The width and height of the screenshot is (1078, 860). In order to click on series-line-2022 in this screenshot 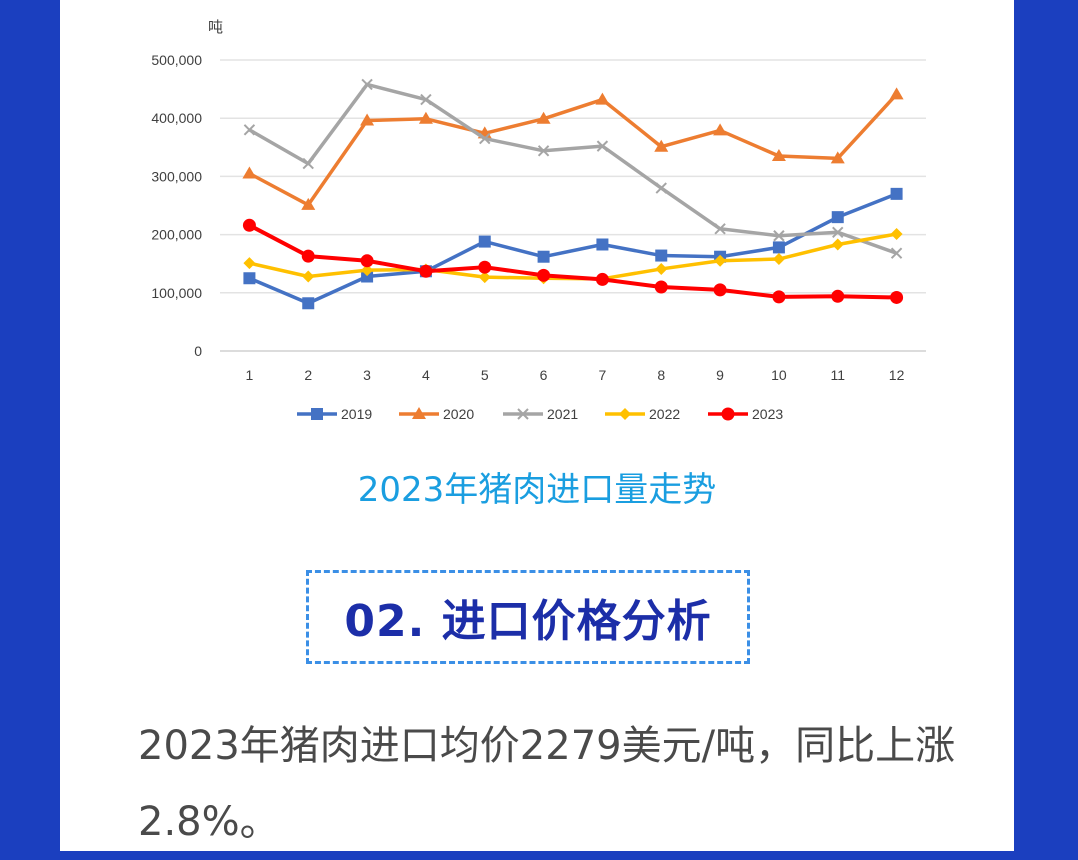, I will do `click(573, 256)`.